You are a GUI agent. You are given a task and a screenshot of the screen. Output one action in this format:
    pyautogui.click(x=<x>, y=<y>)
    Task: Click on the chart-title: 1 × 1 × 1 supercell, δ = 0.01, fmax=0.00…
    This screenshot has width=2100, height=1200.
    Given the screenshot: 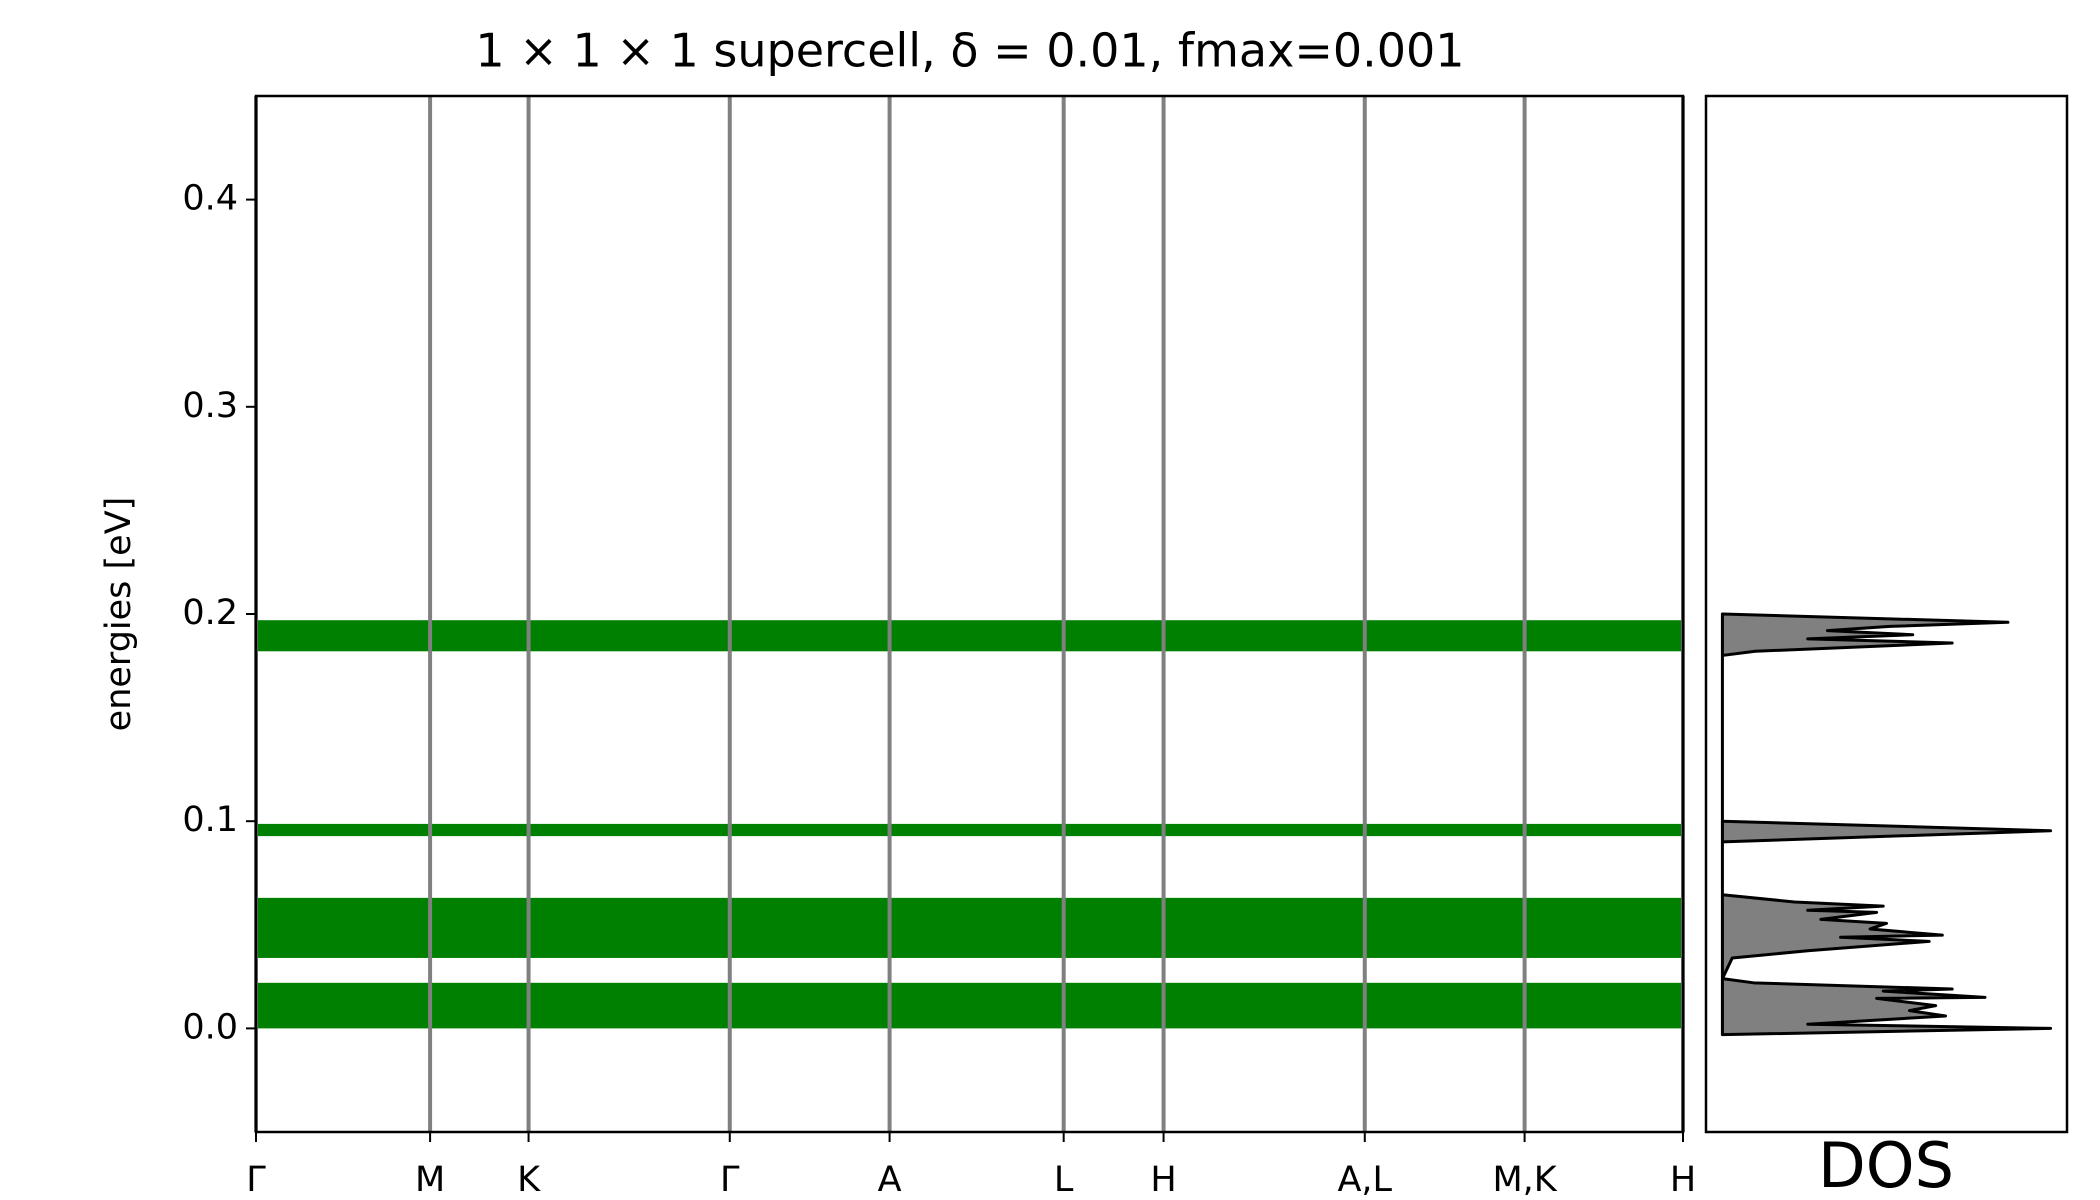 What is the action you would take?
    pyautogui.click(x=969, y=51)
    